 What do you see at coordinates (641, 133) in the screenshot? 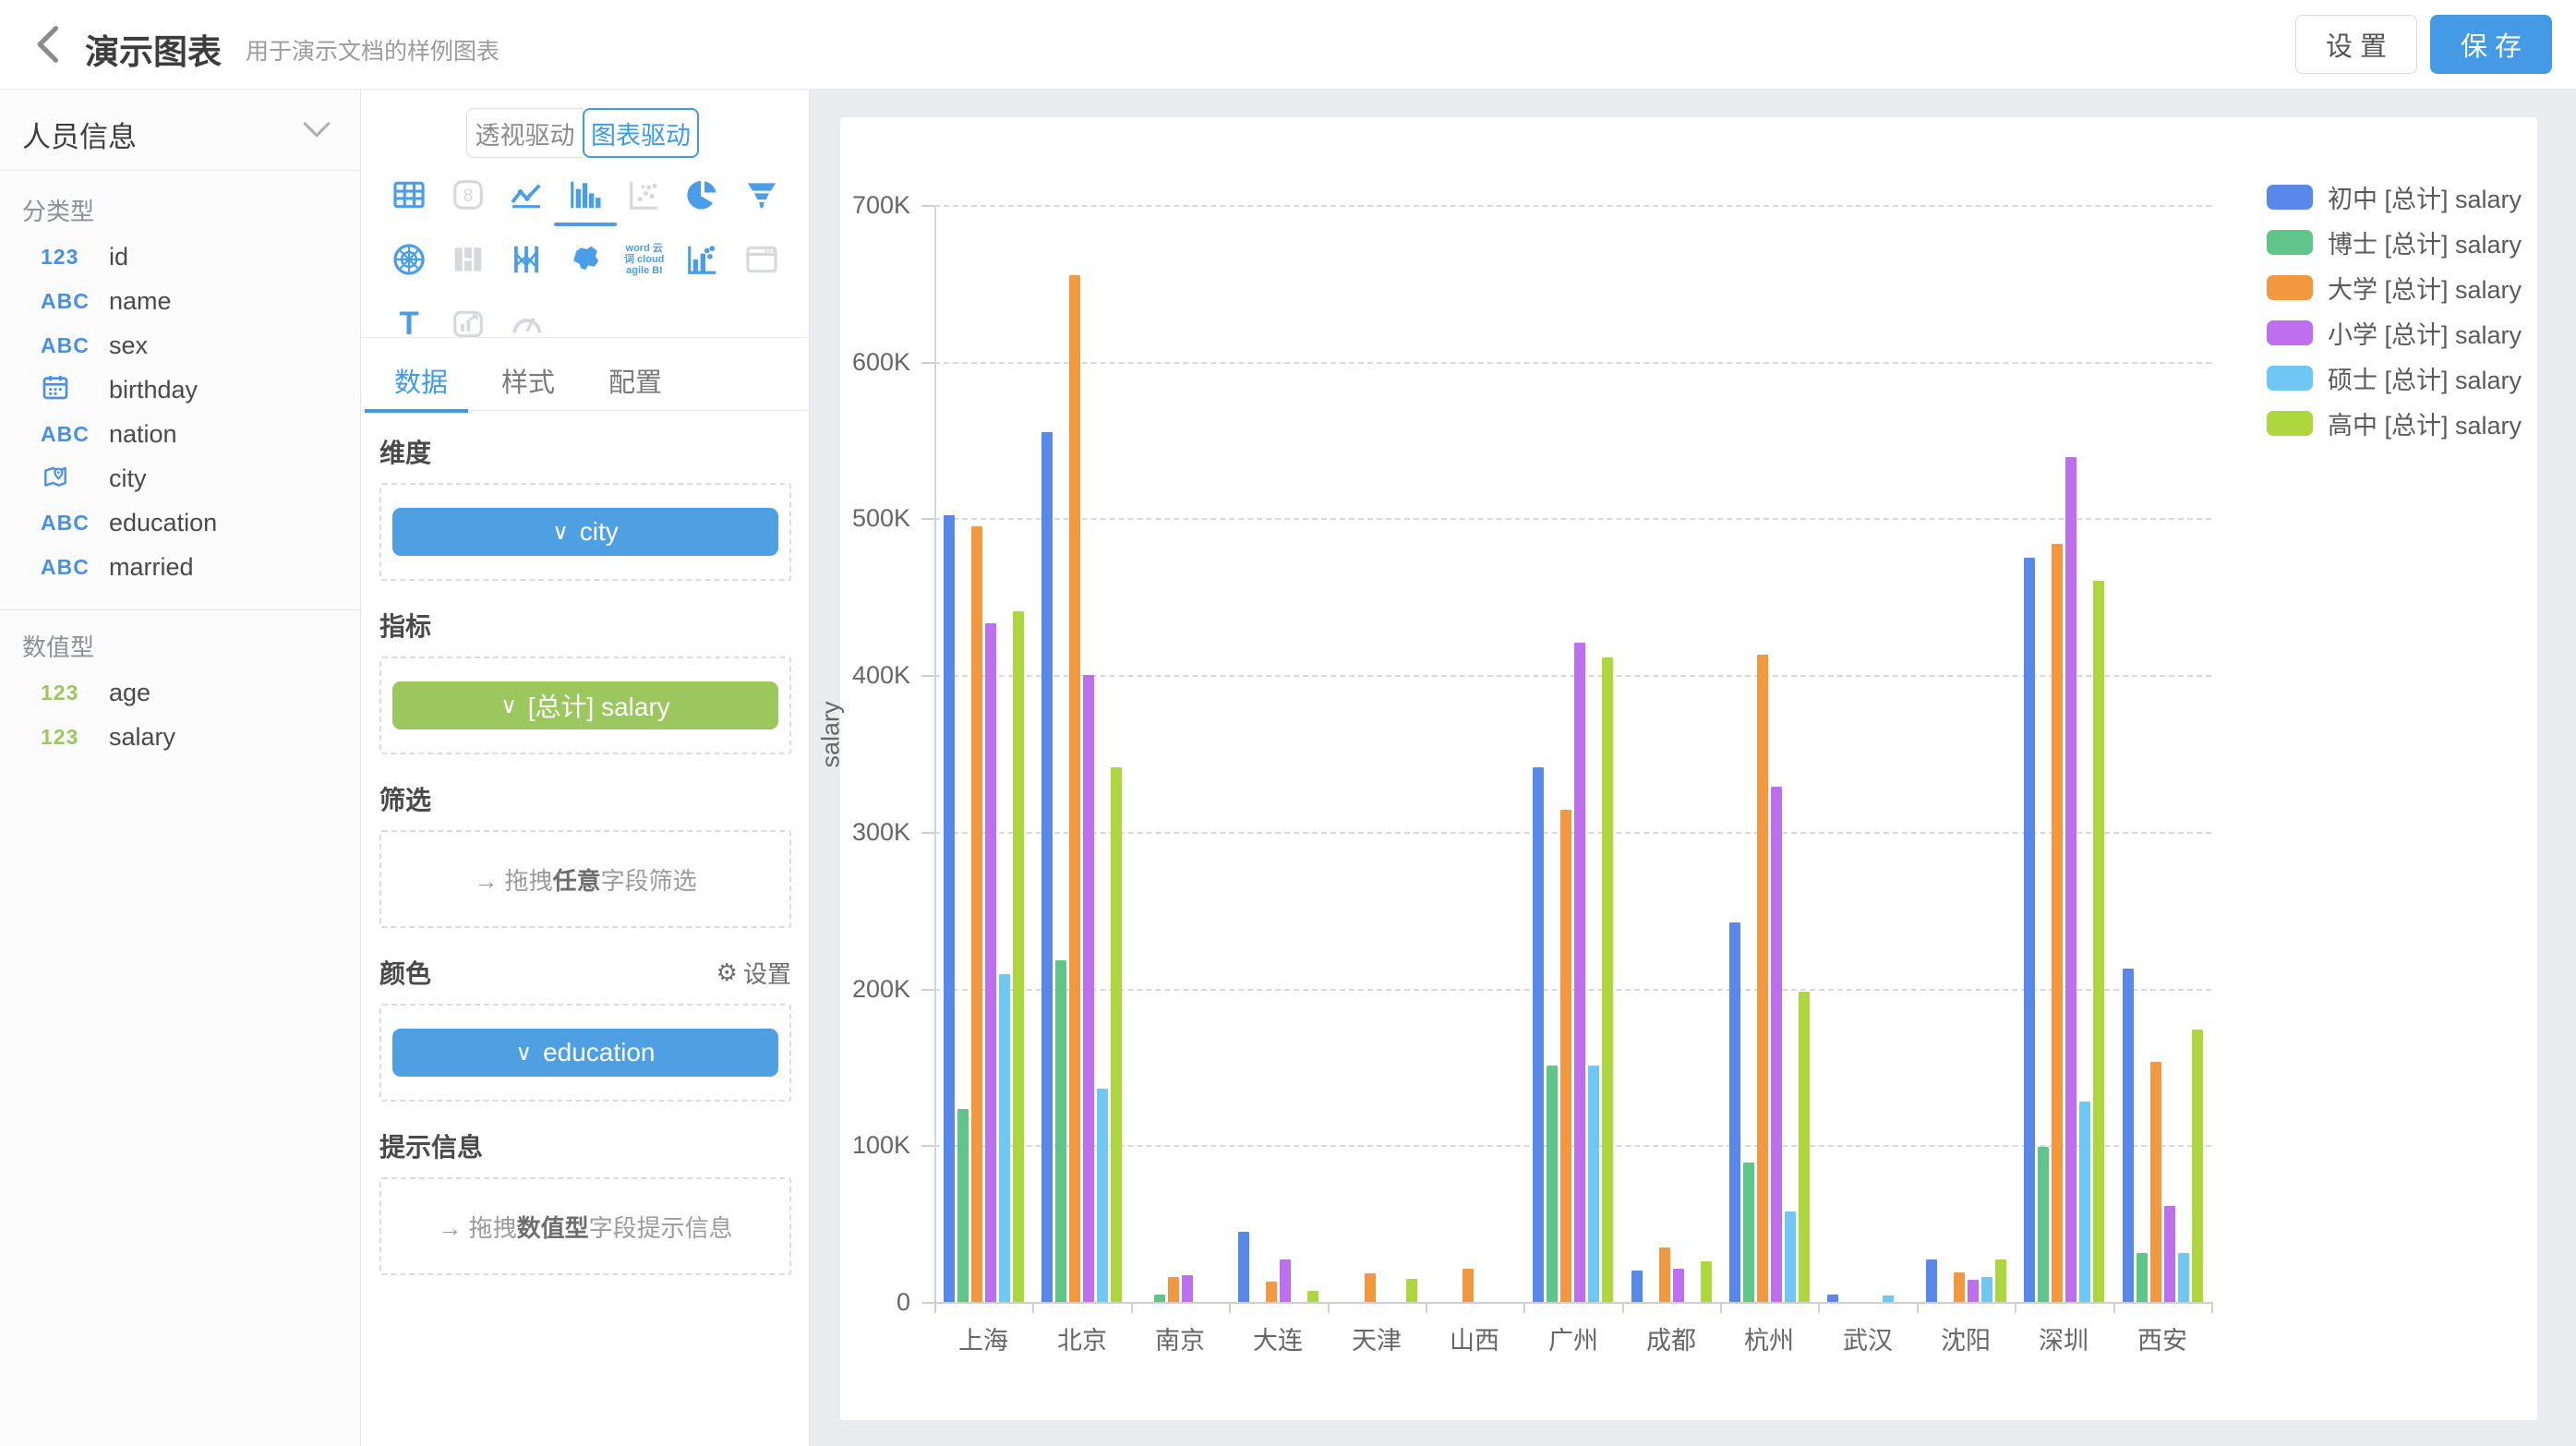
I see `tab-chart-driven: 图表驱动` at bounding box center [641, 133].